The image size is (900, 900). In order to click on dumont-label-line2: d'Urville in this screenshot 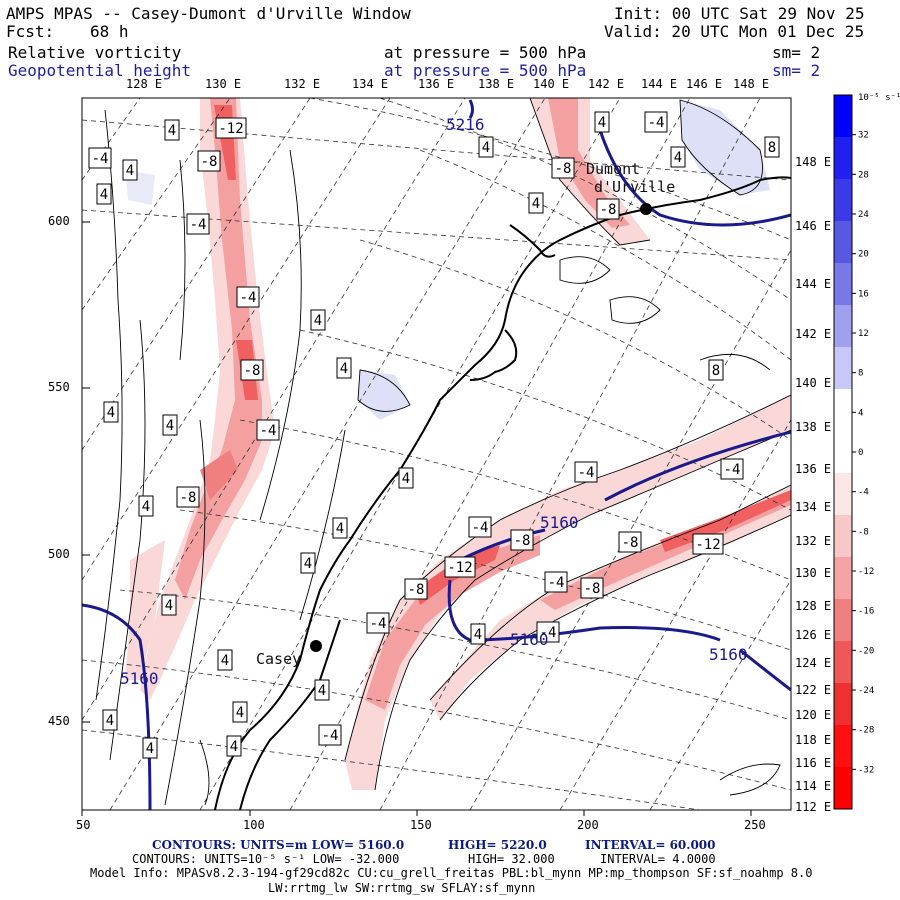, I will do `click(634, 187)`.